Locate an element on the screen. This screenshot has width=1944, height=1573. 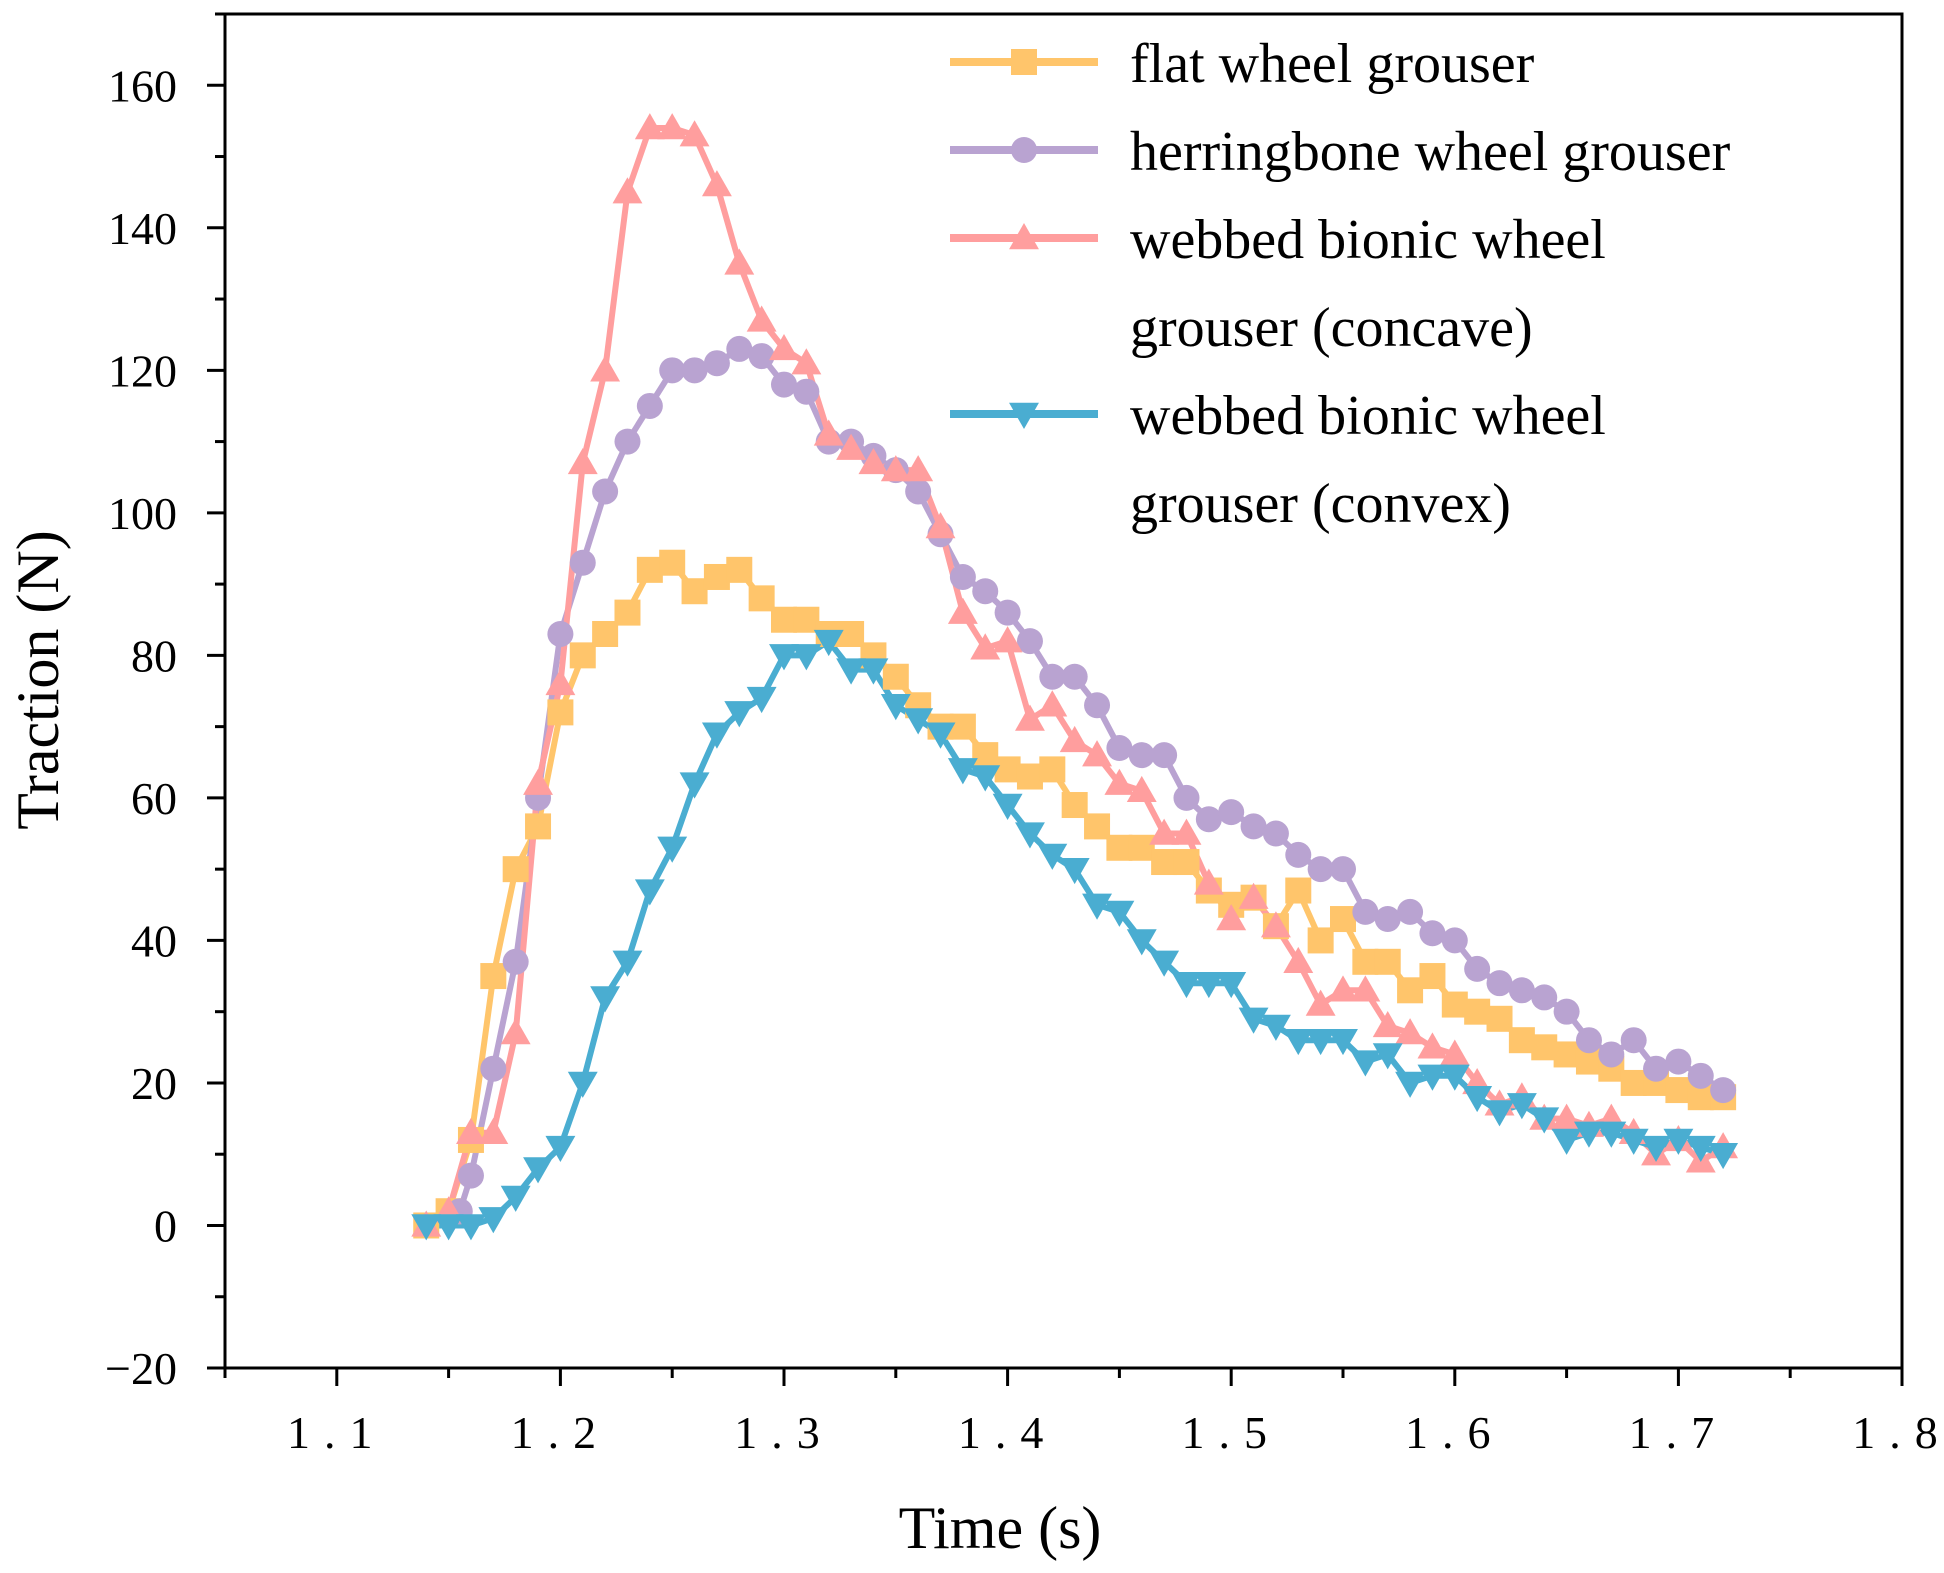
x-tick-label: 1.6 is located at coordinates (1455, 1432).